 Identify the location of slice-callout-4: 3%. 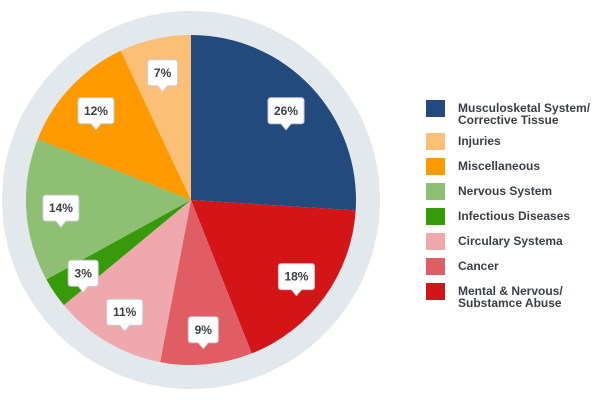
(83, 276).